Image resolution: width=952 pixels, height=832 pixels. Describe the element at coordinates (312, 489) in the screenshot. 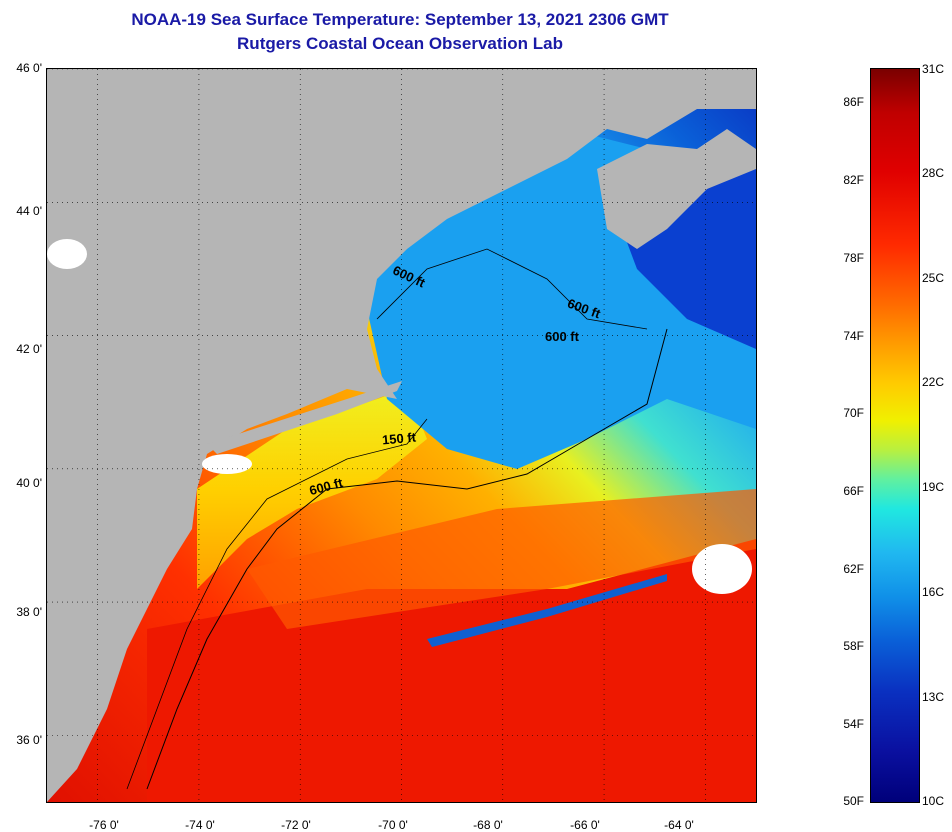

I see `shelf-water` at that location.